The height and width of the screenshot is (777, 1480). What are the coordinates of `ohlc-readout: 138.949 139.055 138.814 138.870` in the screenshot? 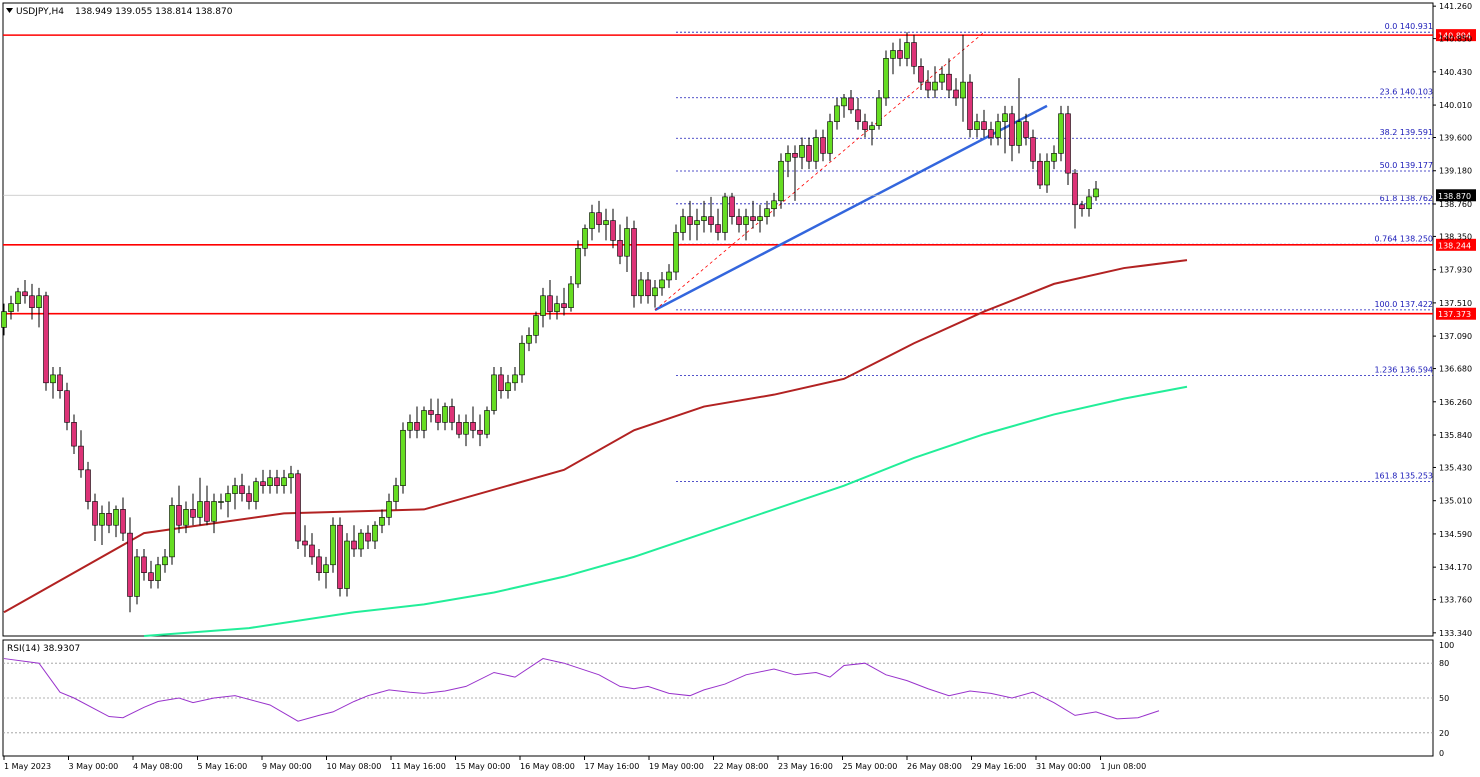 It's located at (154, 12).